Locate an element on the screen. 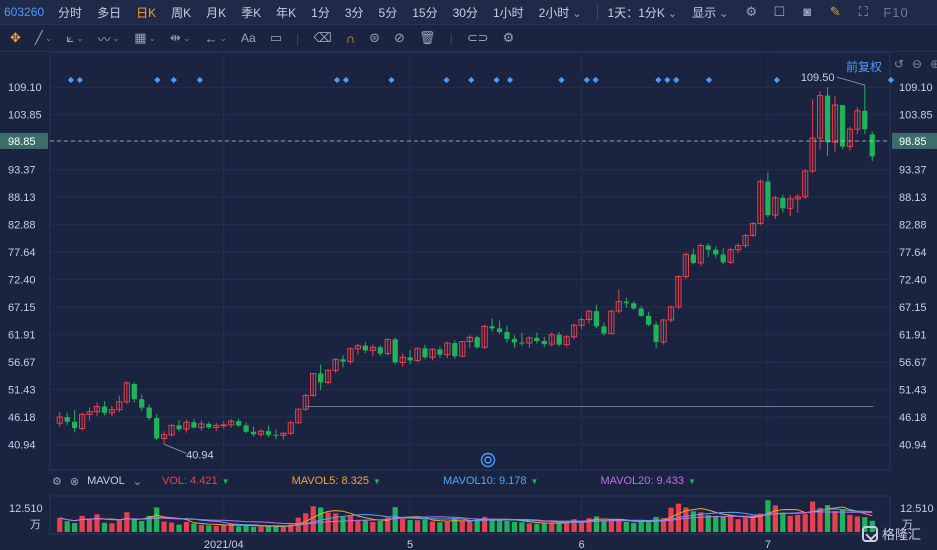 Image resolution: width=937 pixels, height=550 pixels. eraser-icon: ⌫ is located at coordinates (322, 37).